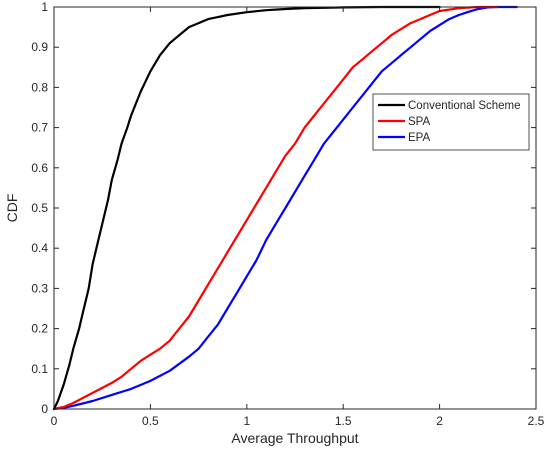 The height and width of the screenshot is (459, 550). What do you see at coordinates (419, 138) in the screenshot?
I see `legend-label-epa: EPA` at bounding box center [419, 138].